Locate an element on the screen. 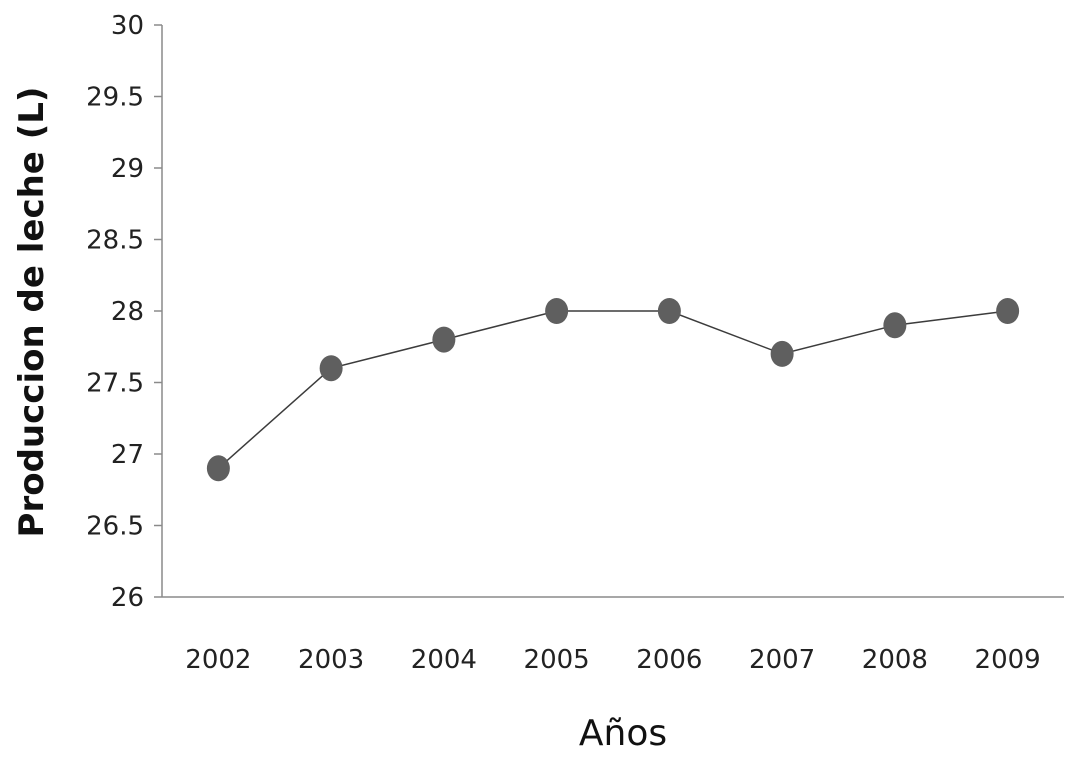 This screenshot has height=760, width=1068. x-tick-label: 2004 is located at coordinates (444, 660).